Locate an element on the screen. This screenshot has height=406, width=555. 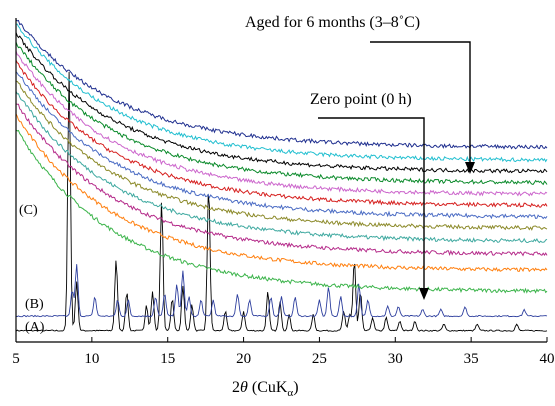
x-tick-label: 40 is located at coordinates (547, 359).